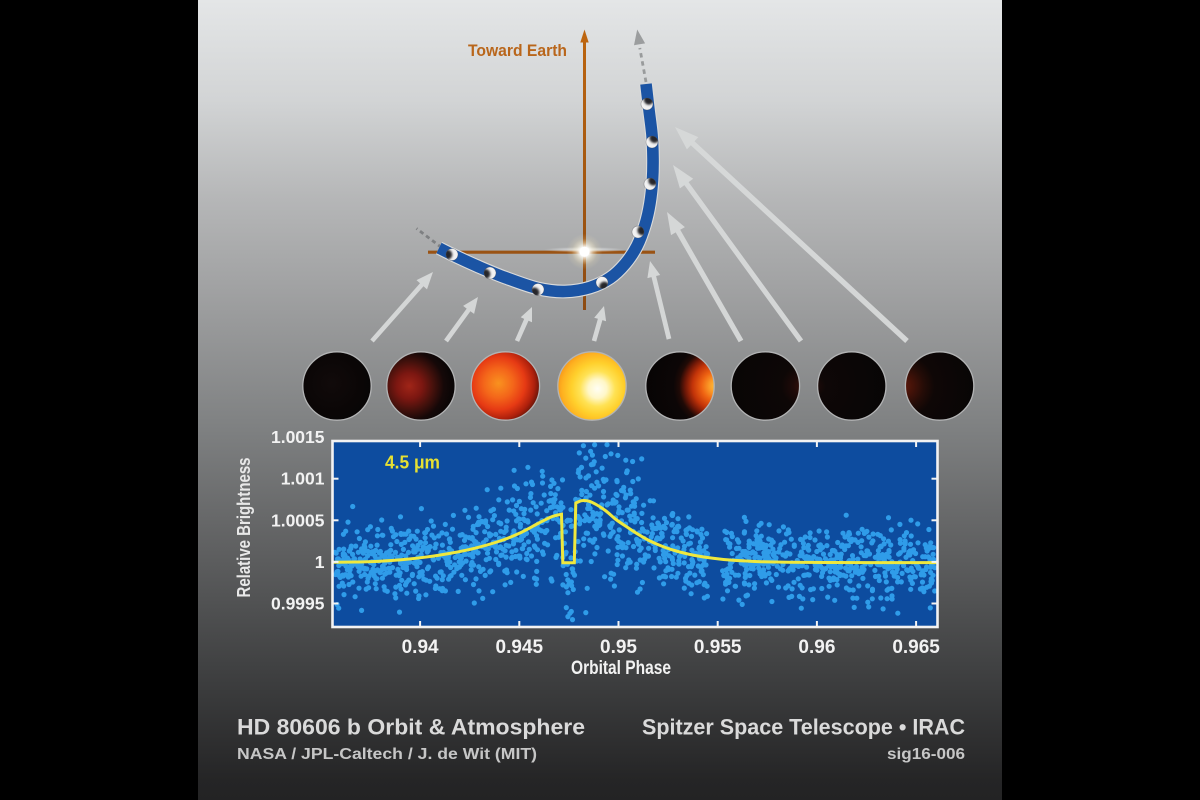 This screenshot has width=1200, height=800. I want to click on svg-text: 0.955, so click(718, 647).